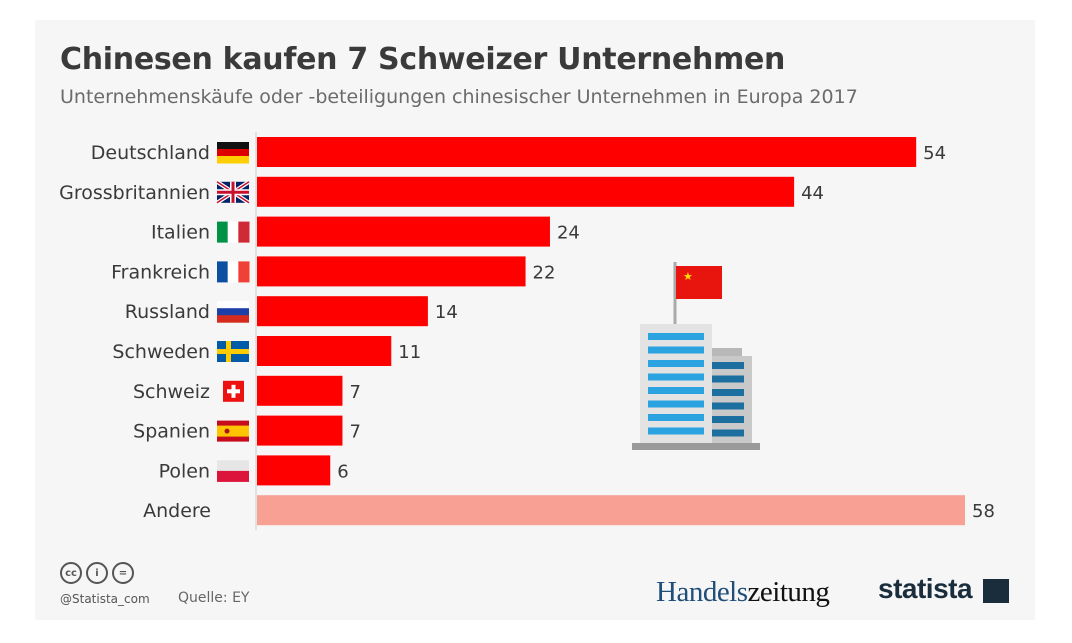 This screenshot has height=643, width=1072. What do you see at coordinates (171, 432) in the screenshot?
I see `category-label: Spanien` at bounding box center [171, 432].